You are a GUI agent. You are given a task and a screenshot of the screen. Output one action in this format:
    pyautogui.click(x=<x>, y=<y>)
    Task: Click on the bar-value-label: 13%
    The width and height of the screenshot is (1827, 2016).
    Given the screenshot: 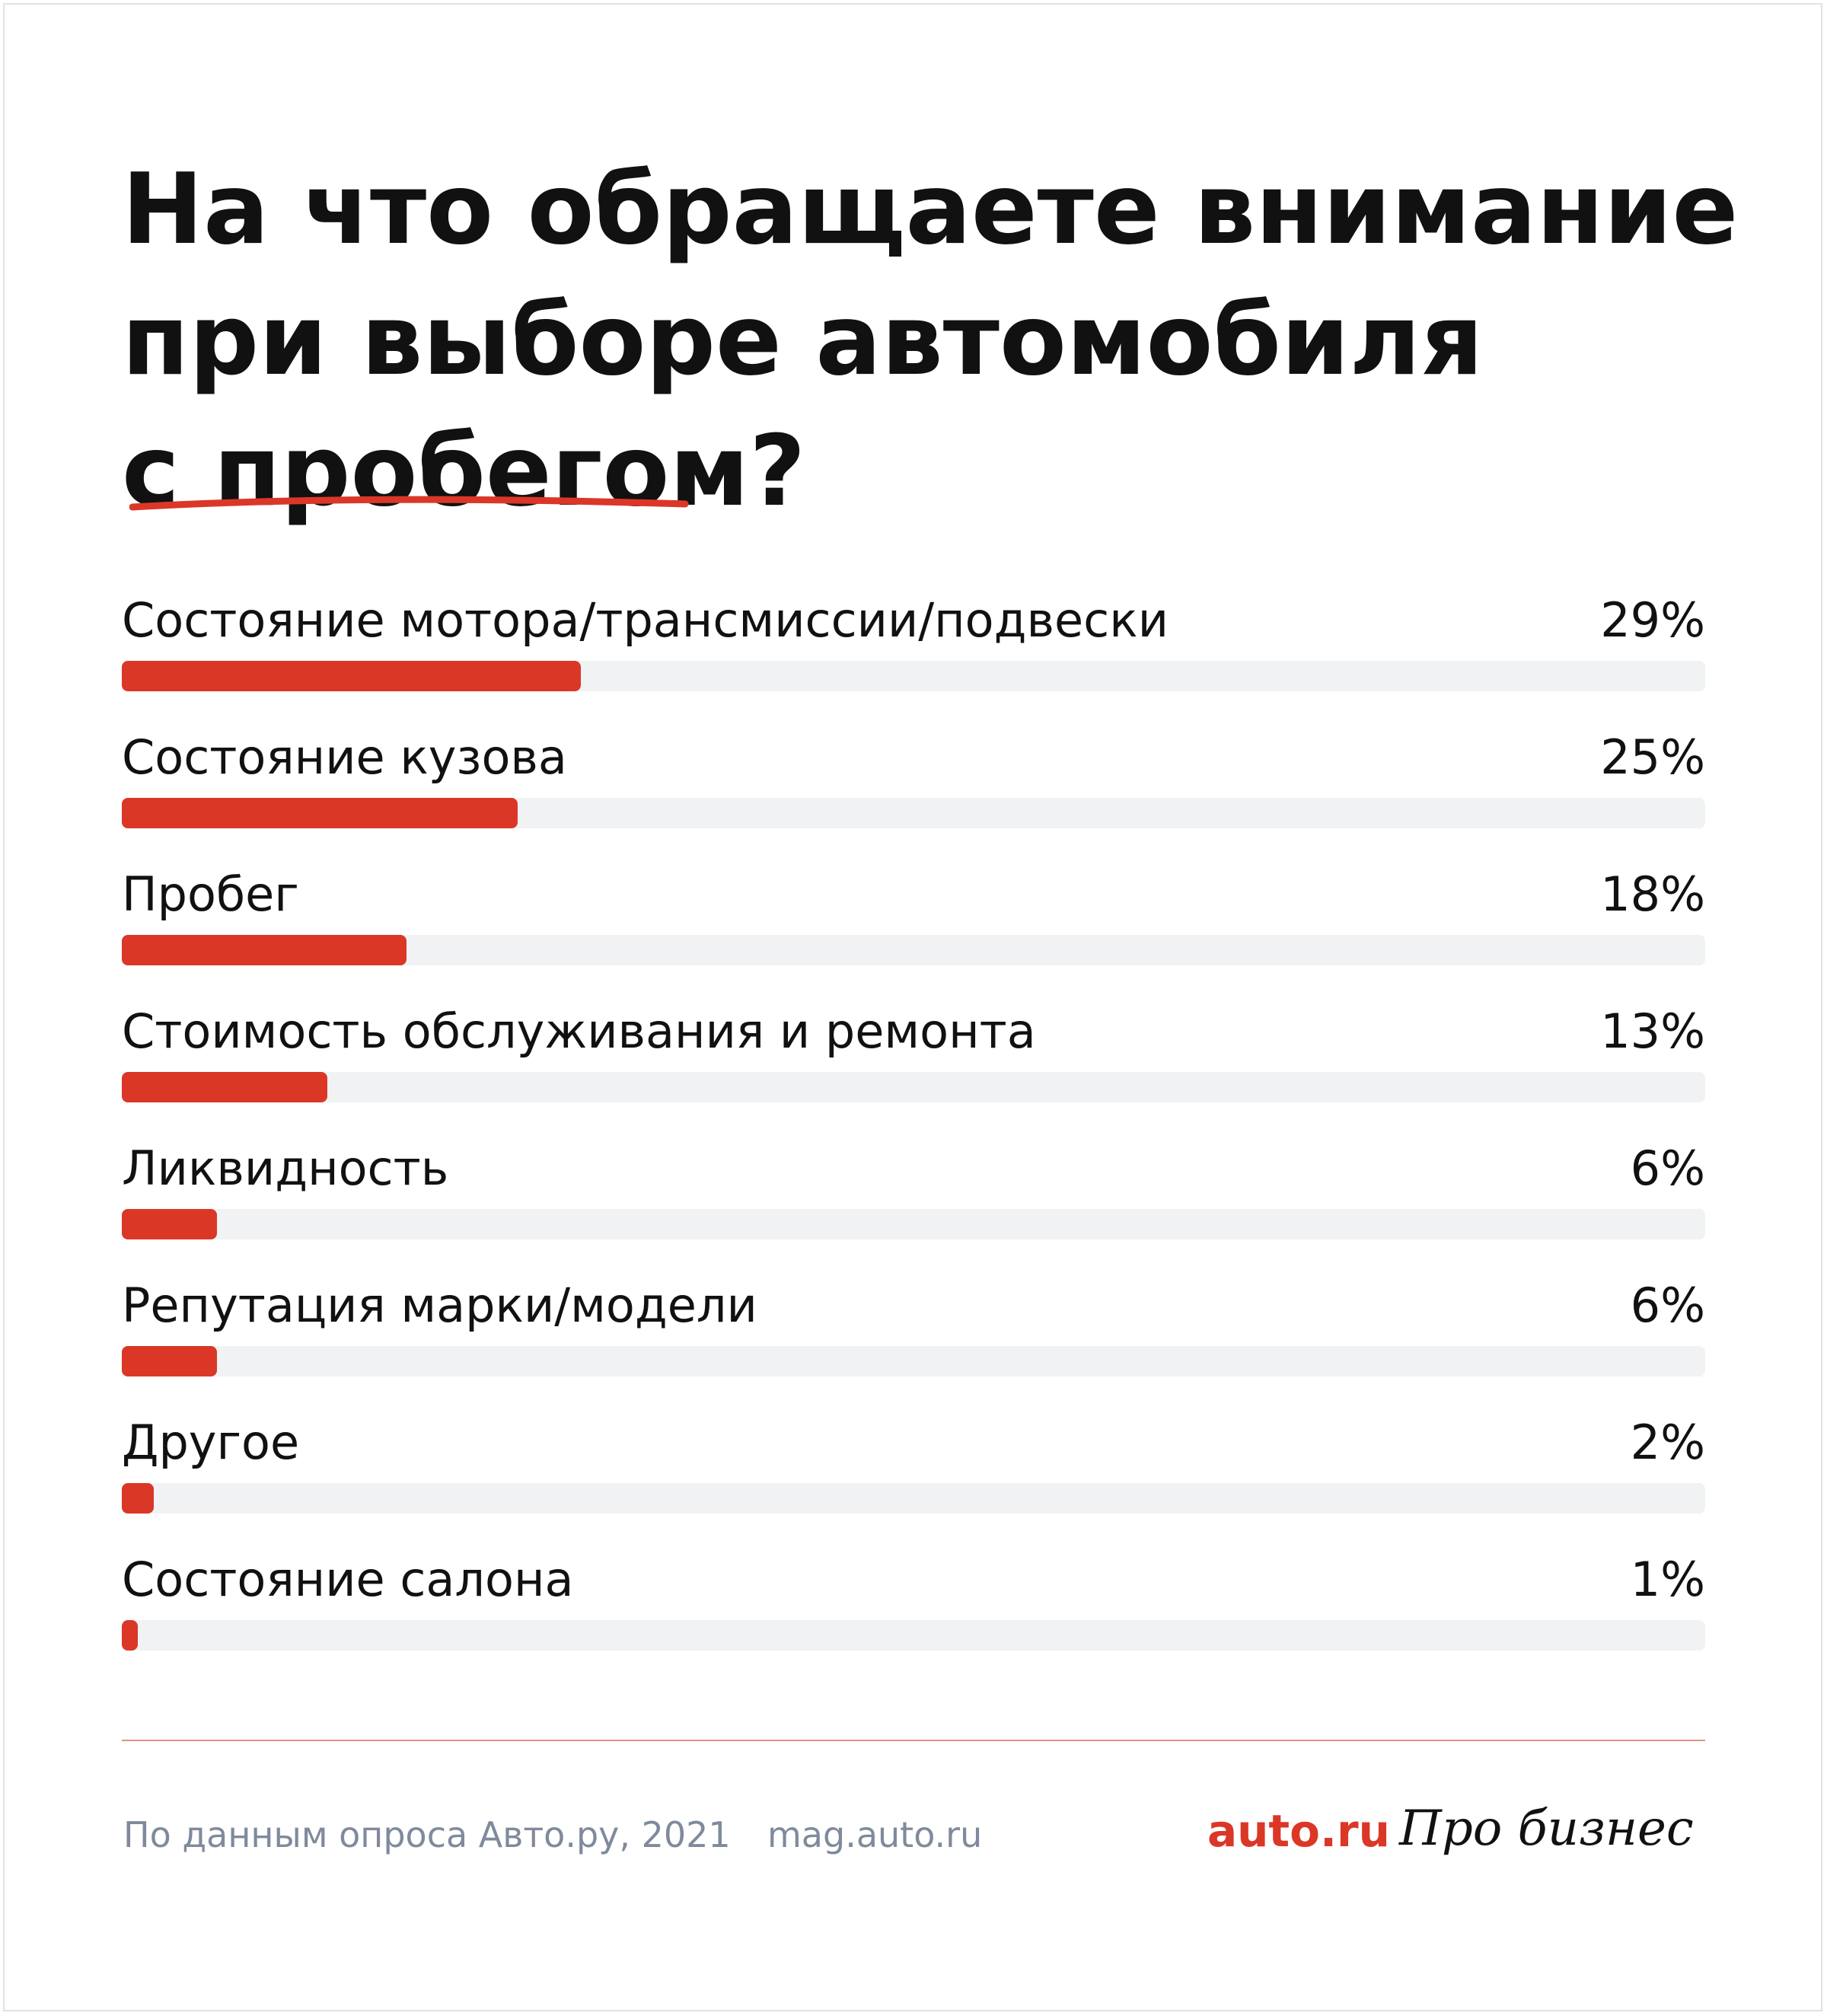 What is the action you would take?
    pyautogui.click(x=1652, y=1031)
    